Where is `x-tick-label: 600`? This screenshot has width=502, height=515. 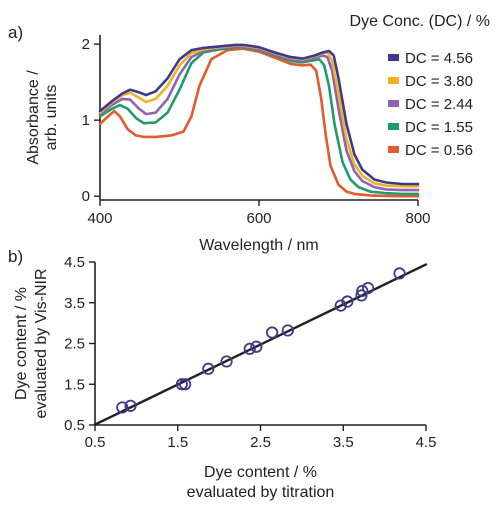
x-tick-label: 600 is located at coordinates (258, 218).